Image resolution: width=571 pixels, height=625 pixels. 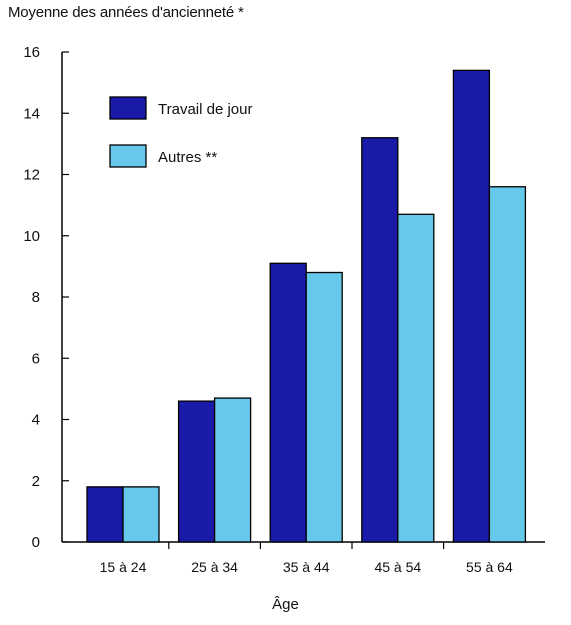 I want to click on y-tick-label: 0, so click(x=36, y=542).